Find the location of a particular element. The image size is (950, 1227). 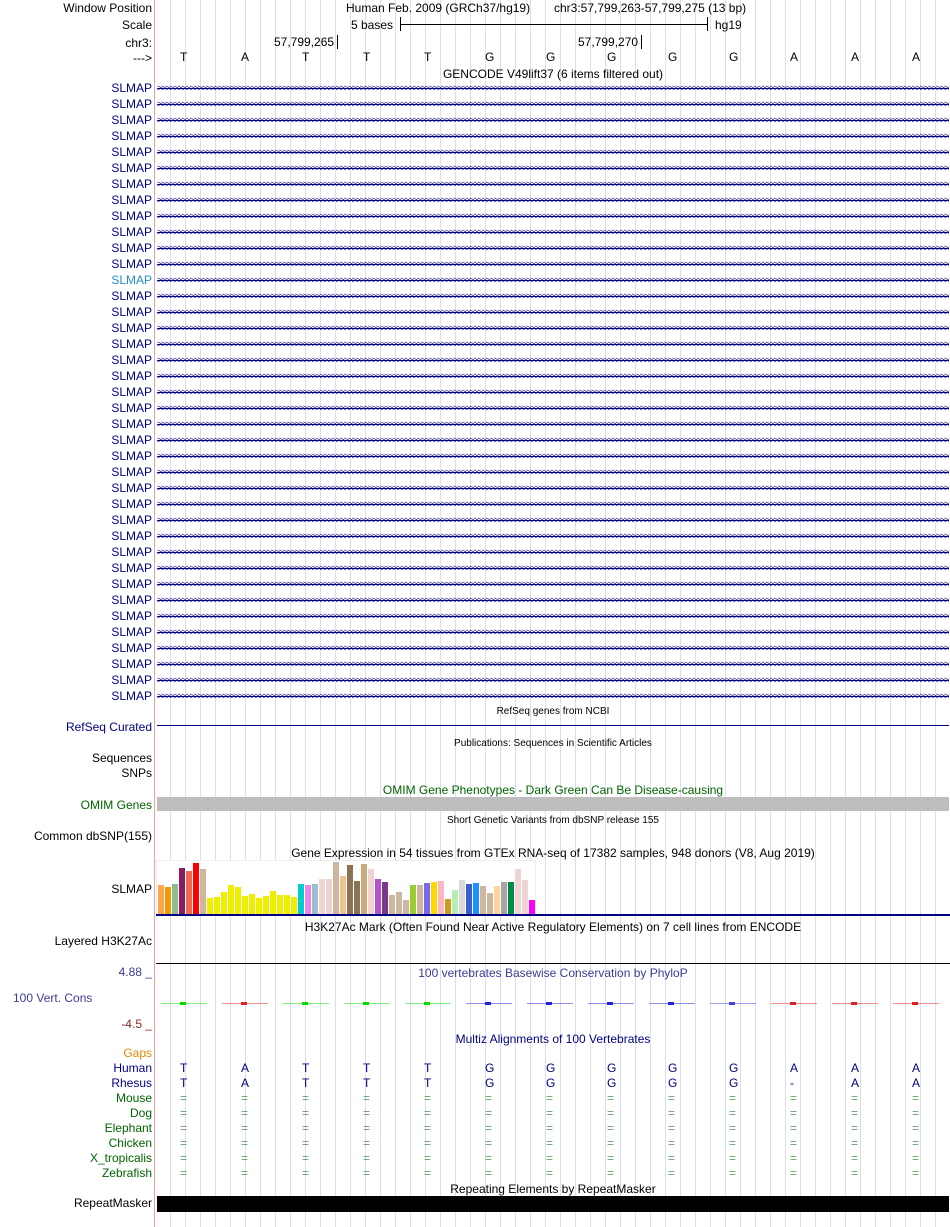

gencode-track-title: GENCODE V49lift37 (6 items filtered out) is located at coordinates (553, 74).